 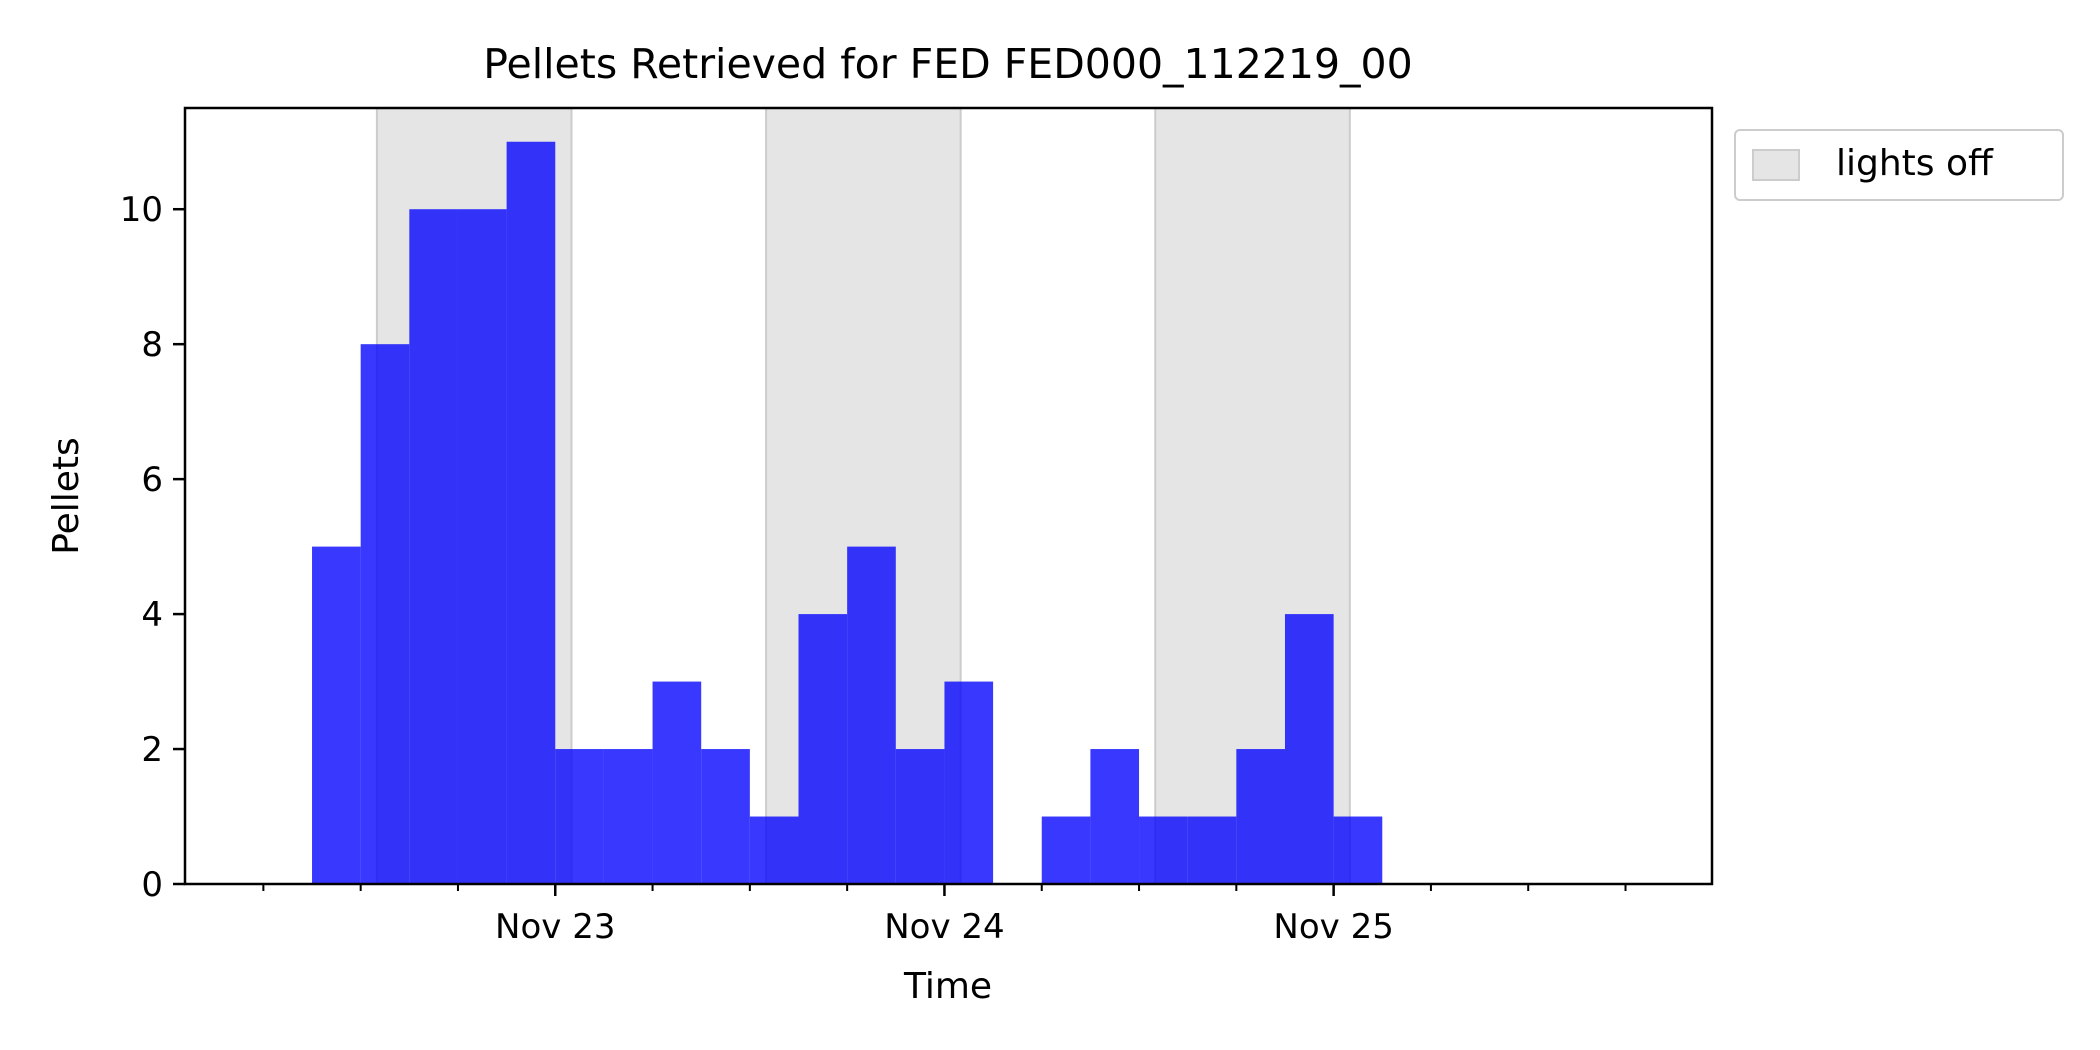 I want to click on y-tick-label: 10, so click(x=141, y=210).